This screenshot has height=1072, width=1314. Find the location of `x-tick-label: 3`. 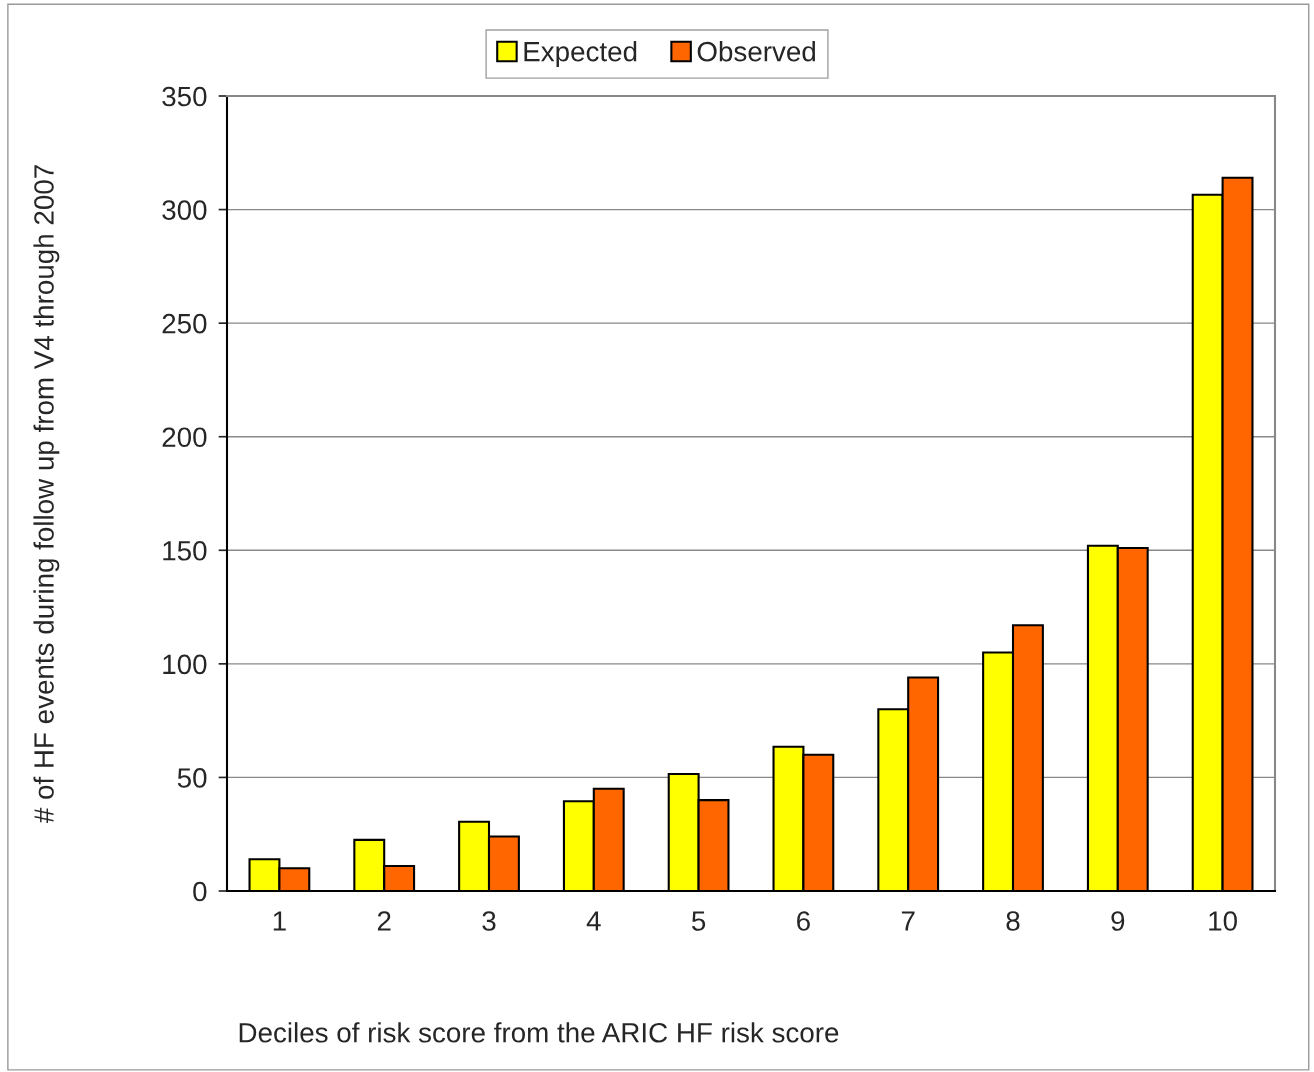

x-tick-label: 3 is located at coordinates (489, 921).